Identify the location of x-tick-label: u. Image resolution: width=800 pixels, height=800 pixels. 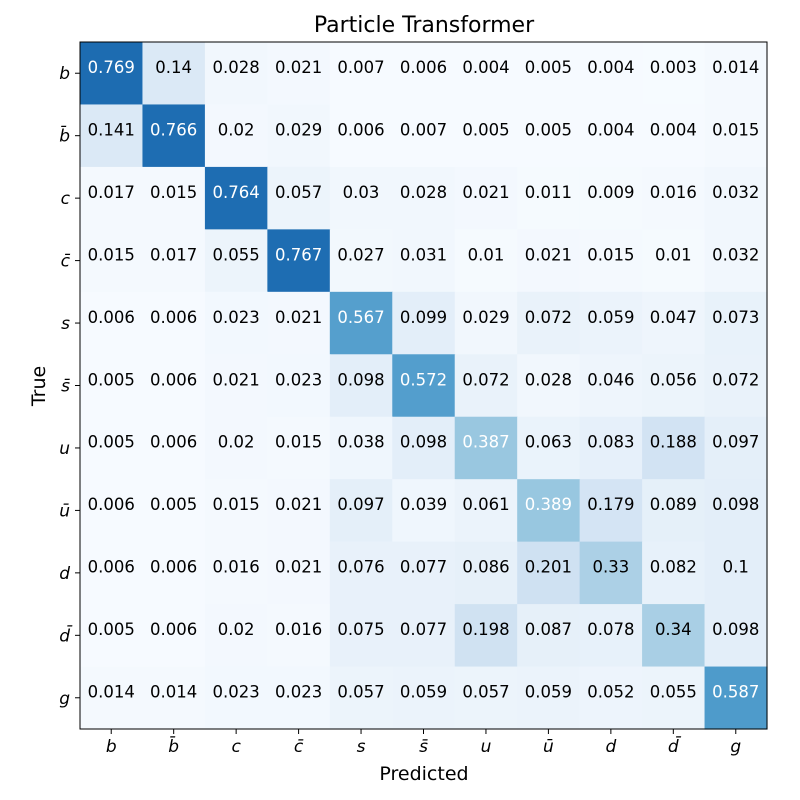
(486, 747).